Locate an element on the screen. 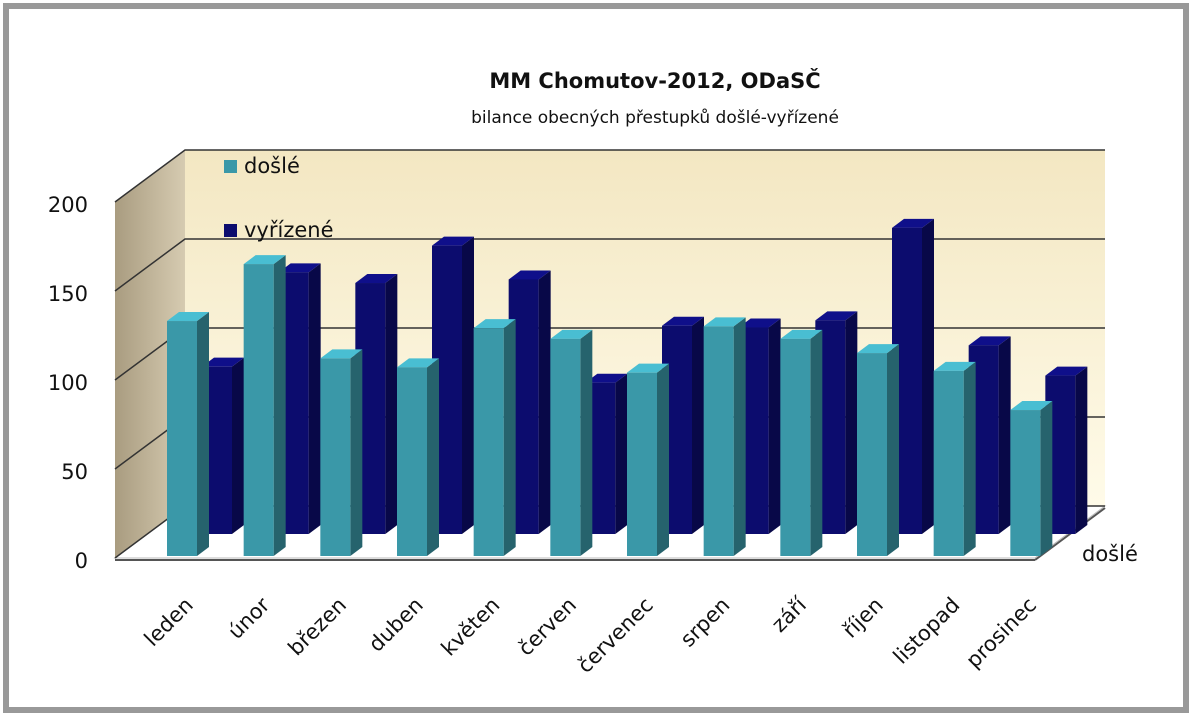 Image resolution: width=1195 pixels, height=718 pixels. legend-label: vyřízené is located at coordinates (289, 230).